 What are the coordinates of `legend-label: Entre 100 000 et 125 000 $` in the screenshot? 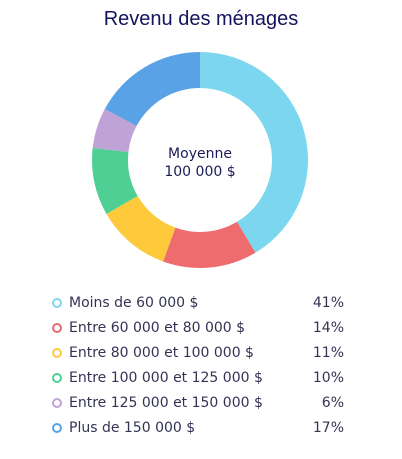 It's located at (166, 377).